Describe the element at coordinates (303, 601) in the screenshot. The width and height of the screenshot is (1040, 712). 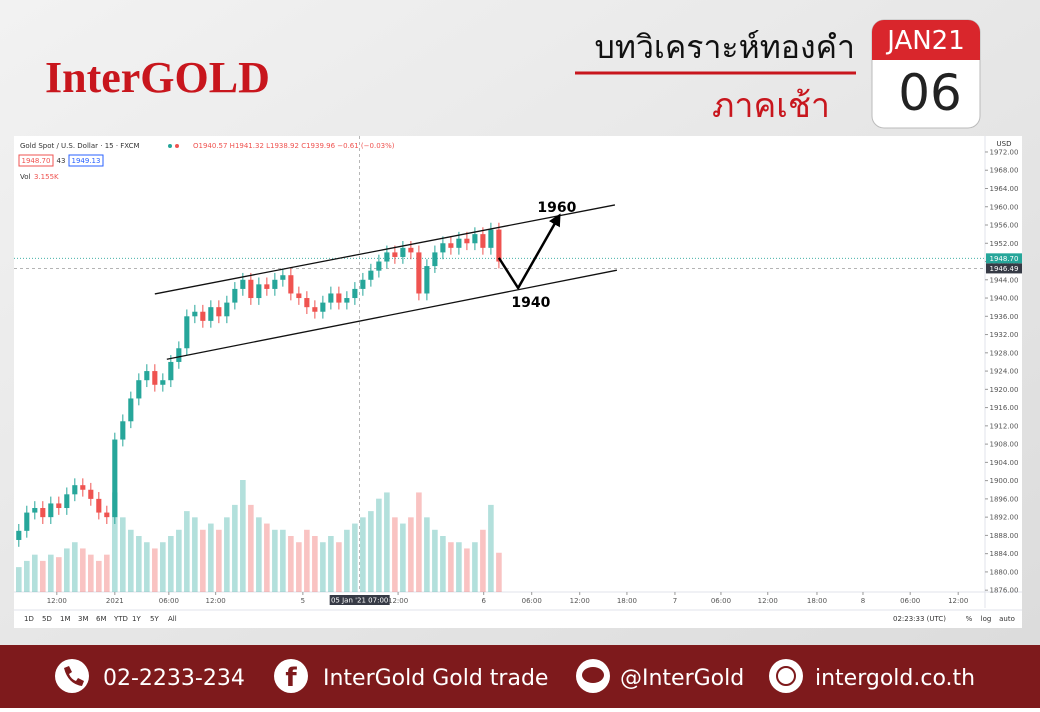
I see `x-tick-label: 5` at that location.